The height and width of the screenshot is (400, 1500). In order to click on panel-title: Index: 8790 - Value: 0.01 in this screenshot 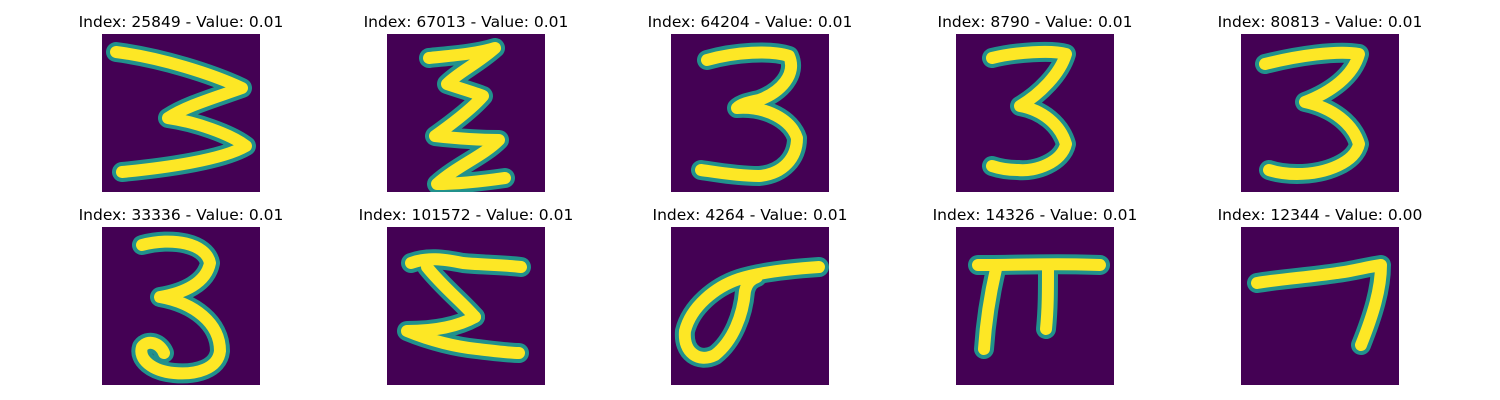, I will do `click(1035, 22)`.